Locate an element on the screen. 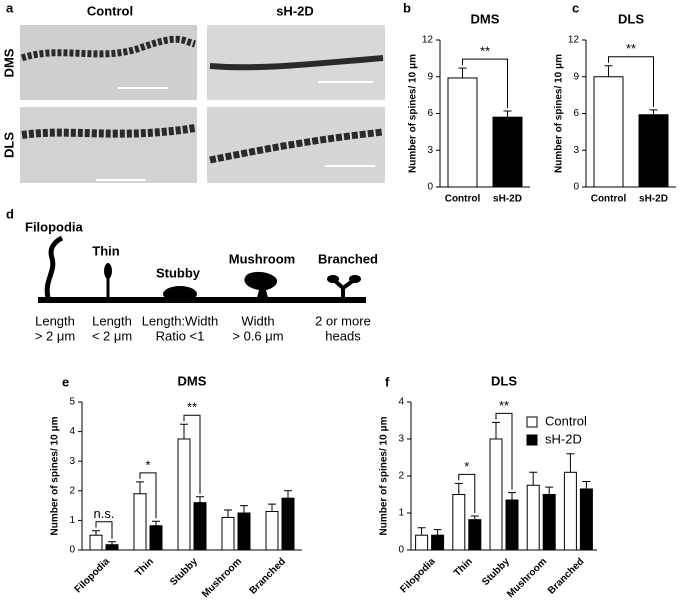  micrographs is located at coordinates (202, 104).